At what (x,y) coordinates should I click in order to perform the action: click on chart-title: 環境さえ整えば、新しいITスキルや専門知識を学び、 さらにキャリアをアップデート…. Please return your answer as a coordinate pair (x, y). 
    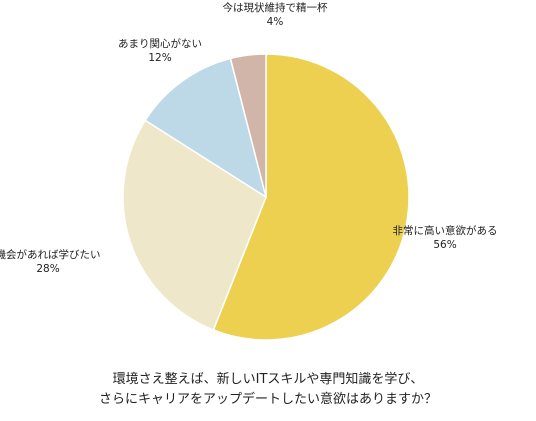
    Looking at the image, I should click on (268, 389).